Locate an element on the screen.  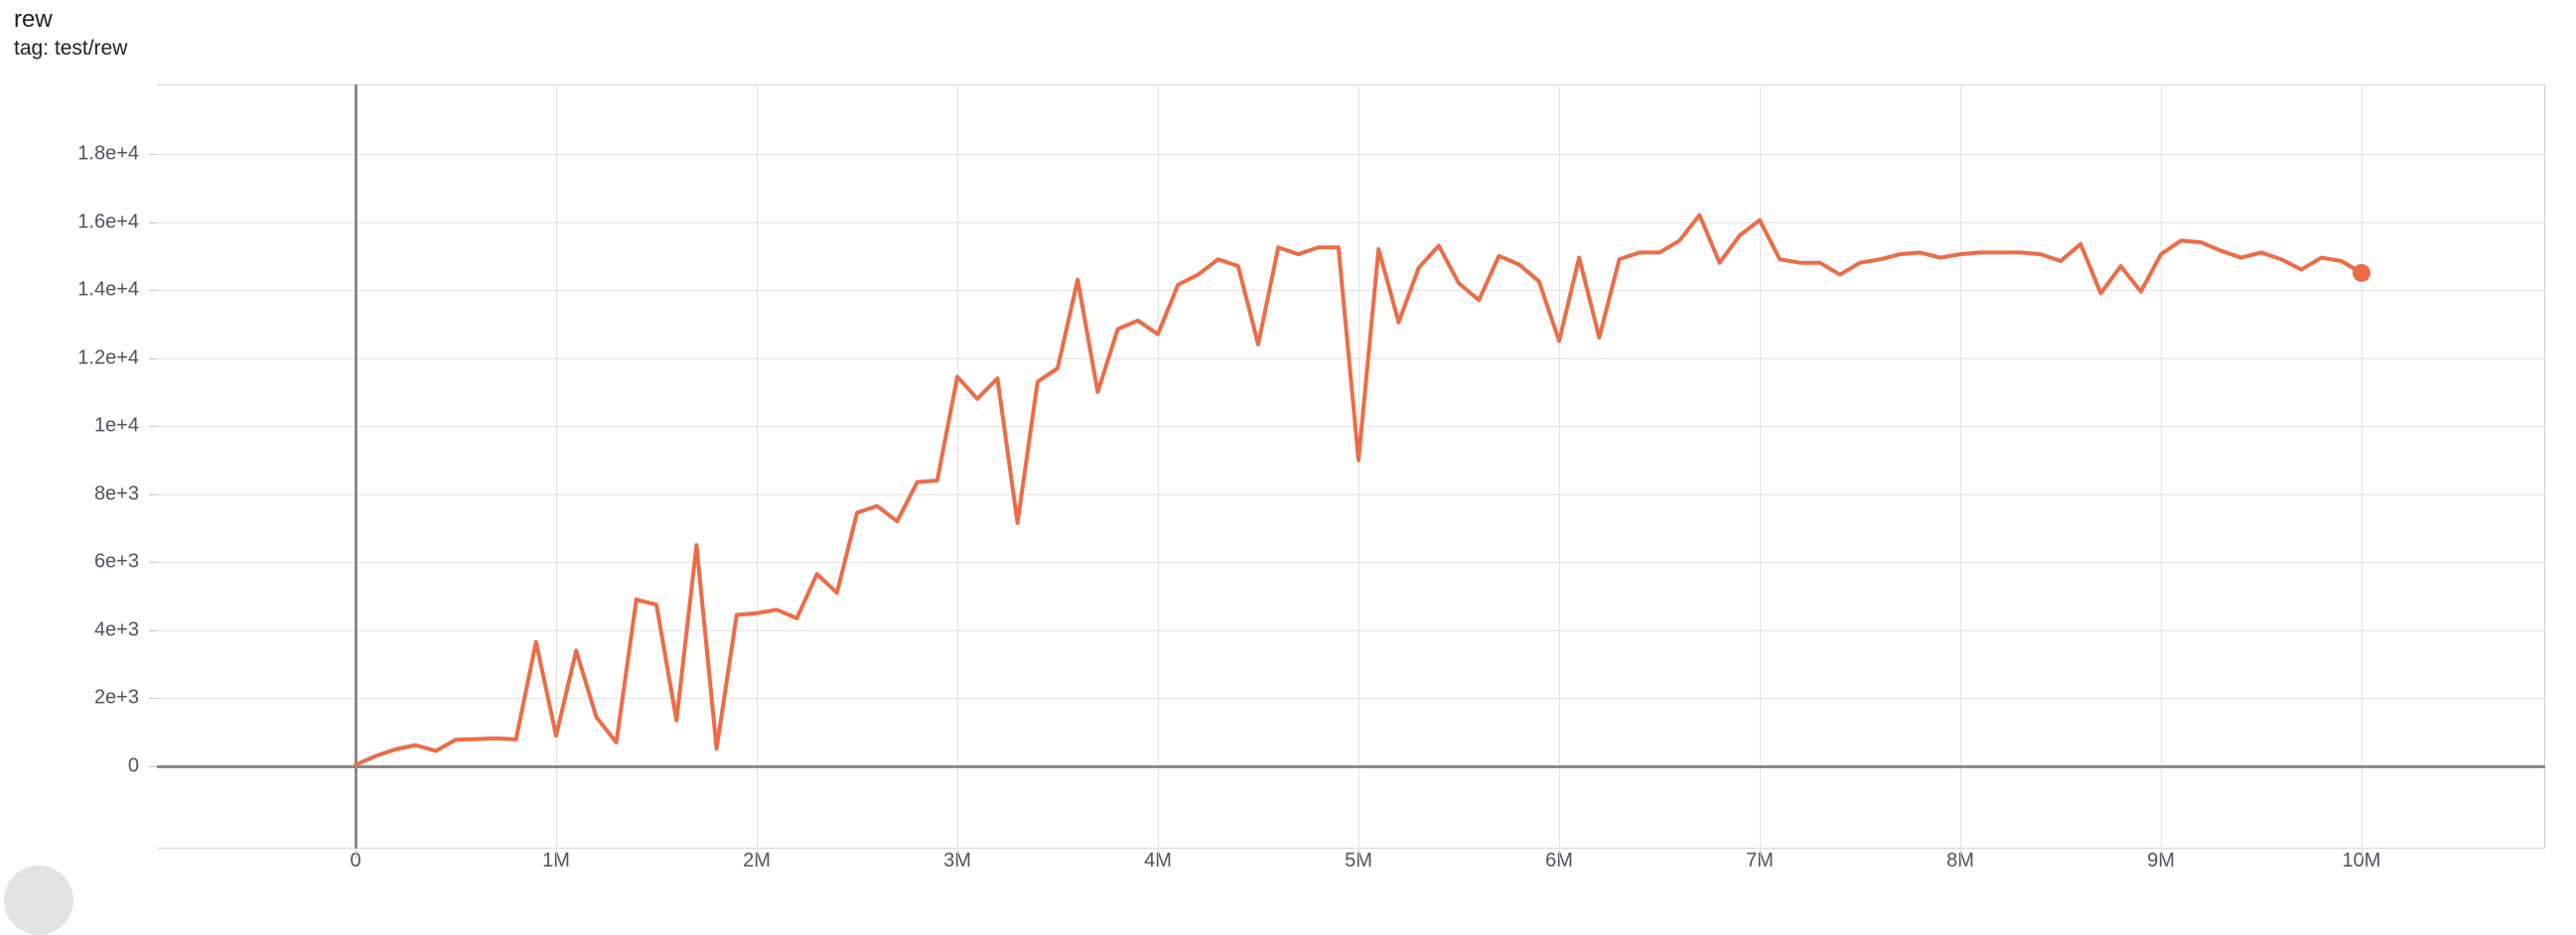
x-axis-tick-label: 4M is located at coordinates (1158, 860).